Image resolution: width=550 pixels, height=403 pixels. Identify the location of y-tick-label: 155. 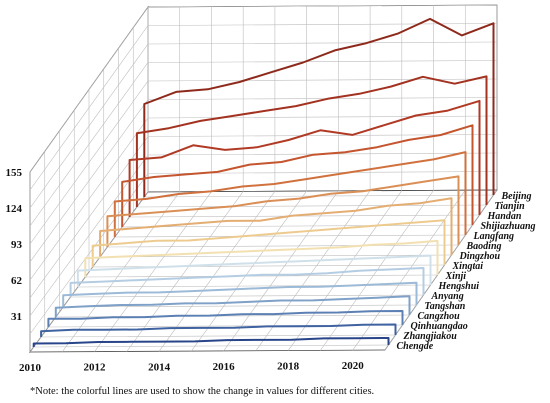
(14, 173).